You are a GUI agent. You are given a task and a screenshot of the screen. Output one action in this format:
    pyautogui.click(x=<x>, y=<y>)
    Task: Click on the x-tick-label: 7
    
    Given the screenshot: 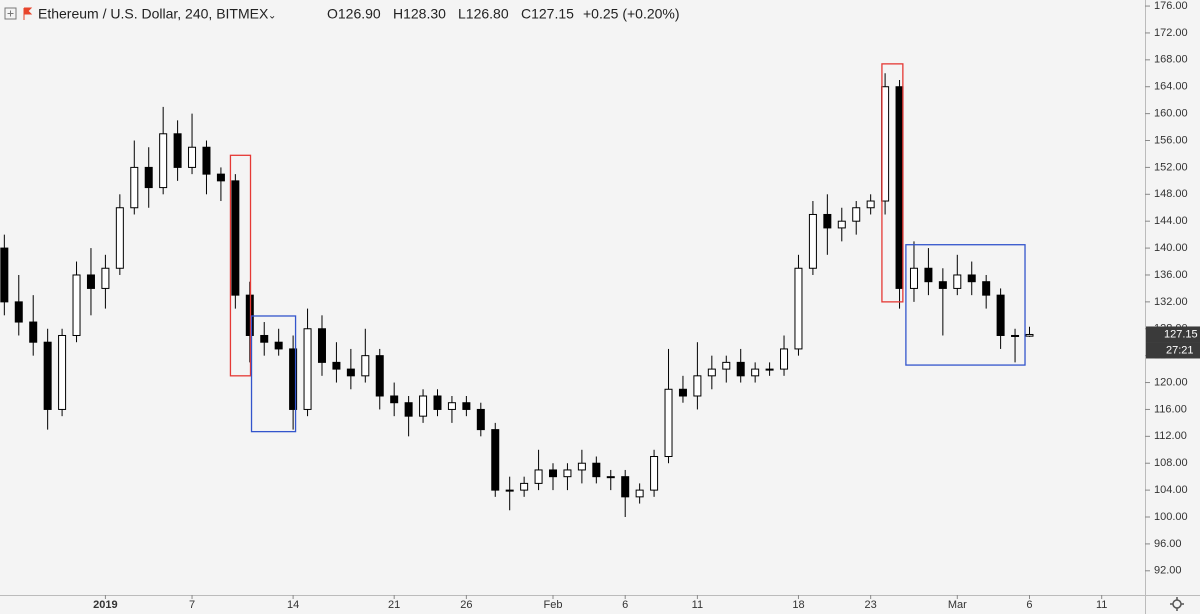 What is the action you would take?
    pyautogui.click(x=192, y=605)
    